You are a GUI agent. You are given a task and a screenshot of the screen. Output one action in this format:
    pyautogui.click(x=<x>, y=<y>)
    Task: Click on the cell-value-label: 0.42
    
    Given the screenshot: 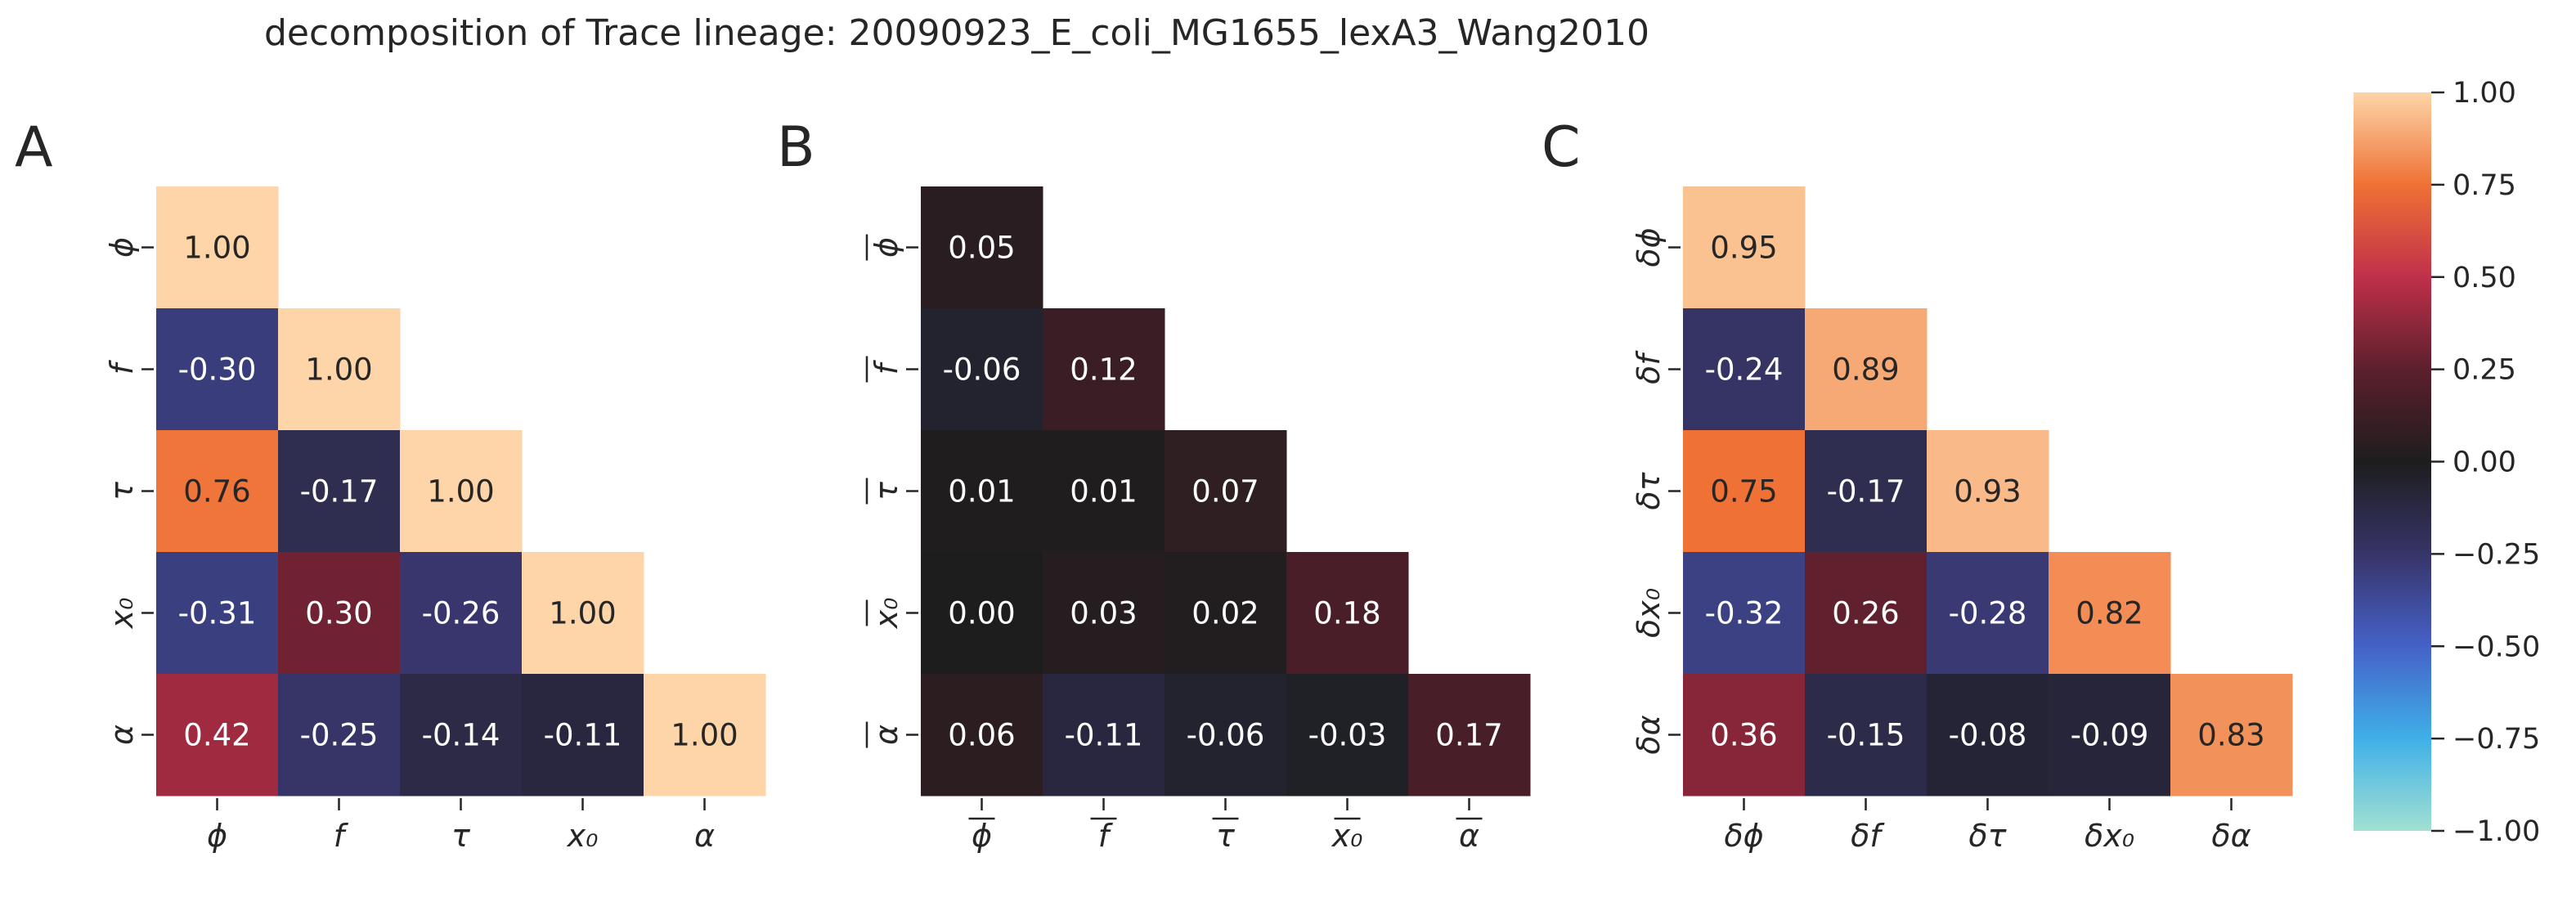 What is the action you would take?
    pyautogui.click(x=216, y=735)
    